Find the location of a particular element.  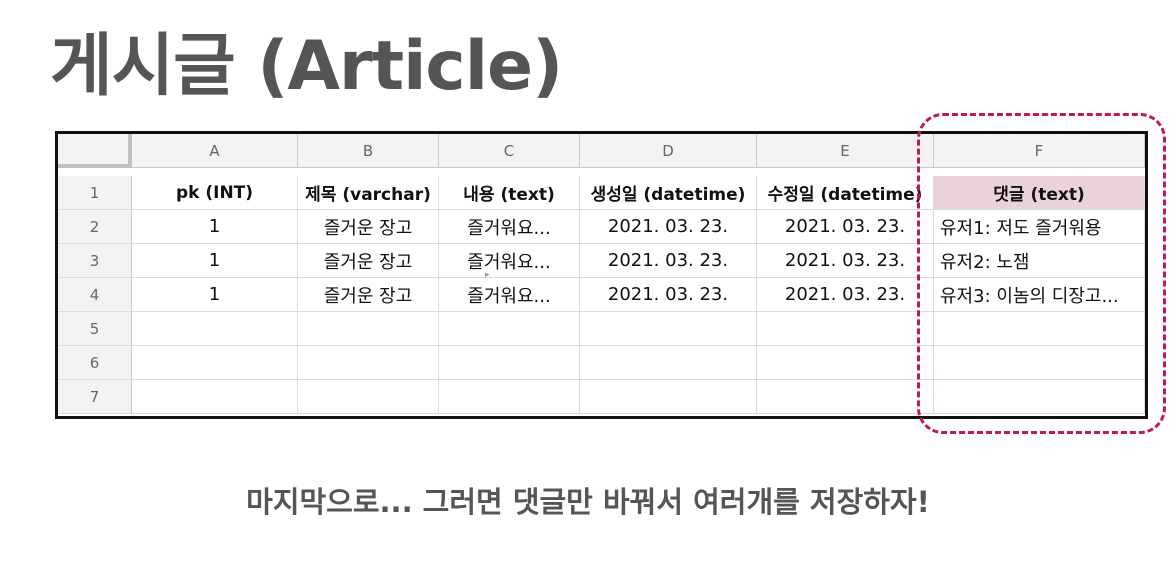

cell-d7 is located at coordinates (668, 397).